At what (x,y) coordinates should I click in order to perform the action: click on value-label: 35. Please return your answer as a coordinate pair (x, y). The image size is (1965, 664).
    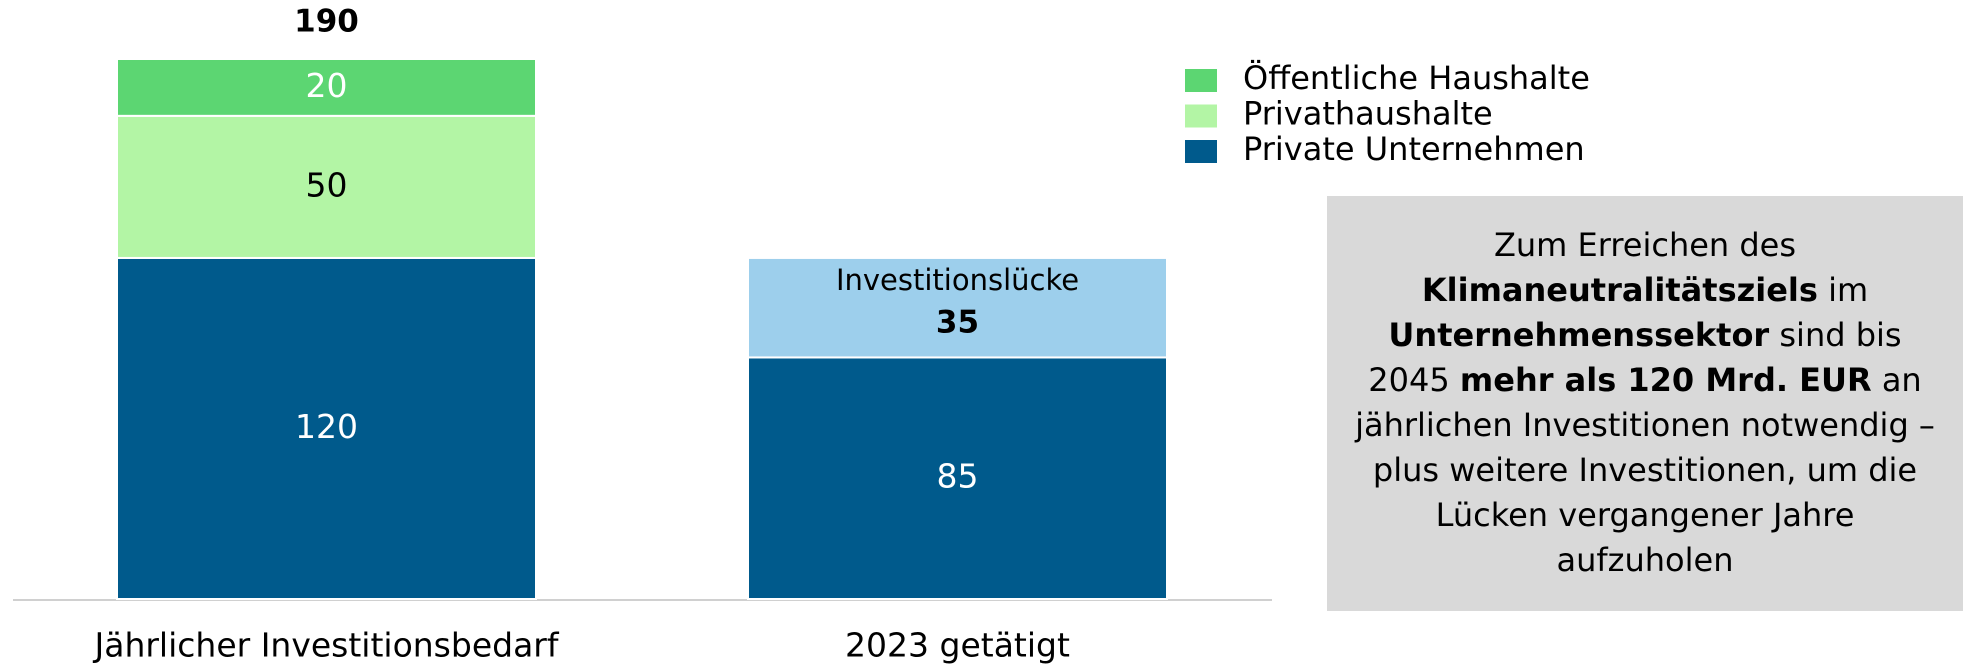
    Looking at the image, I should click on (957, 322).